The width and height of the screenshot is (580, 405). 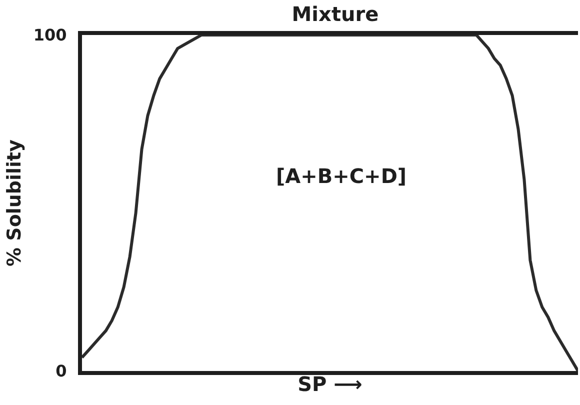 What do you see at coordinates (15, 202) in the screenshot?
I see `y-axis-title: % Solubility` at bounding box center [15, 202].